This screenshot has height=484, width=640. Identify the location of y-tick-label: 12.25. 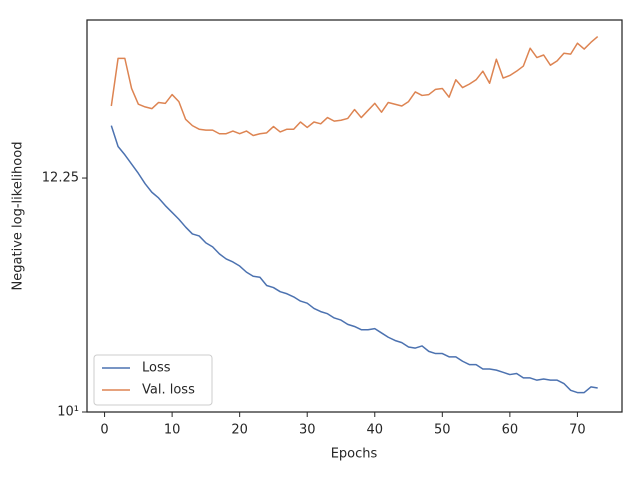
(60, 178).